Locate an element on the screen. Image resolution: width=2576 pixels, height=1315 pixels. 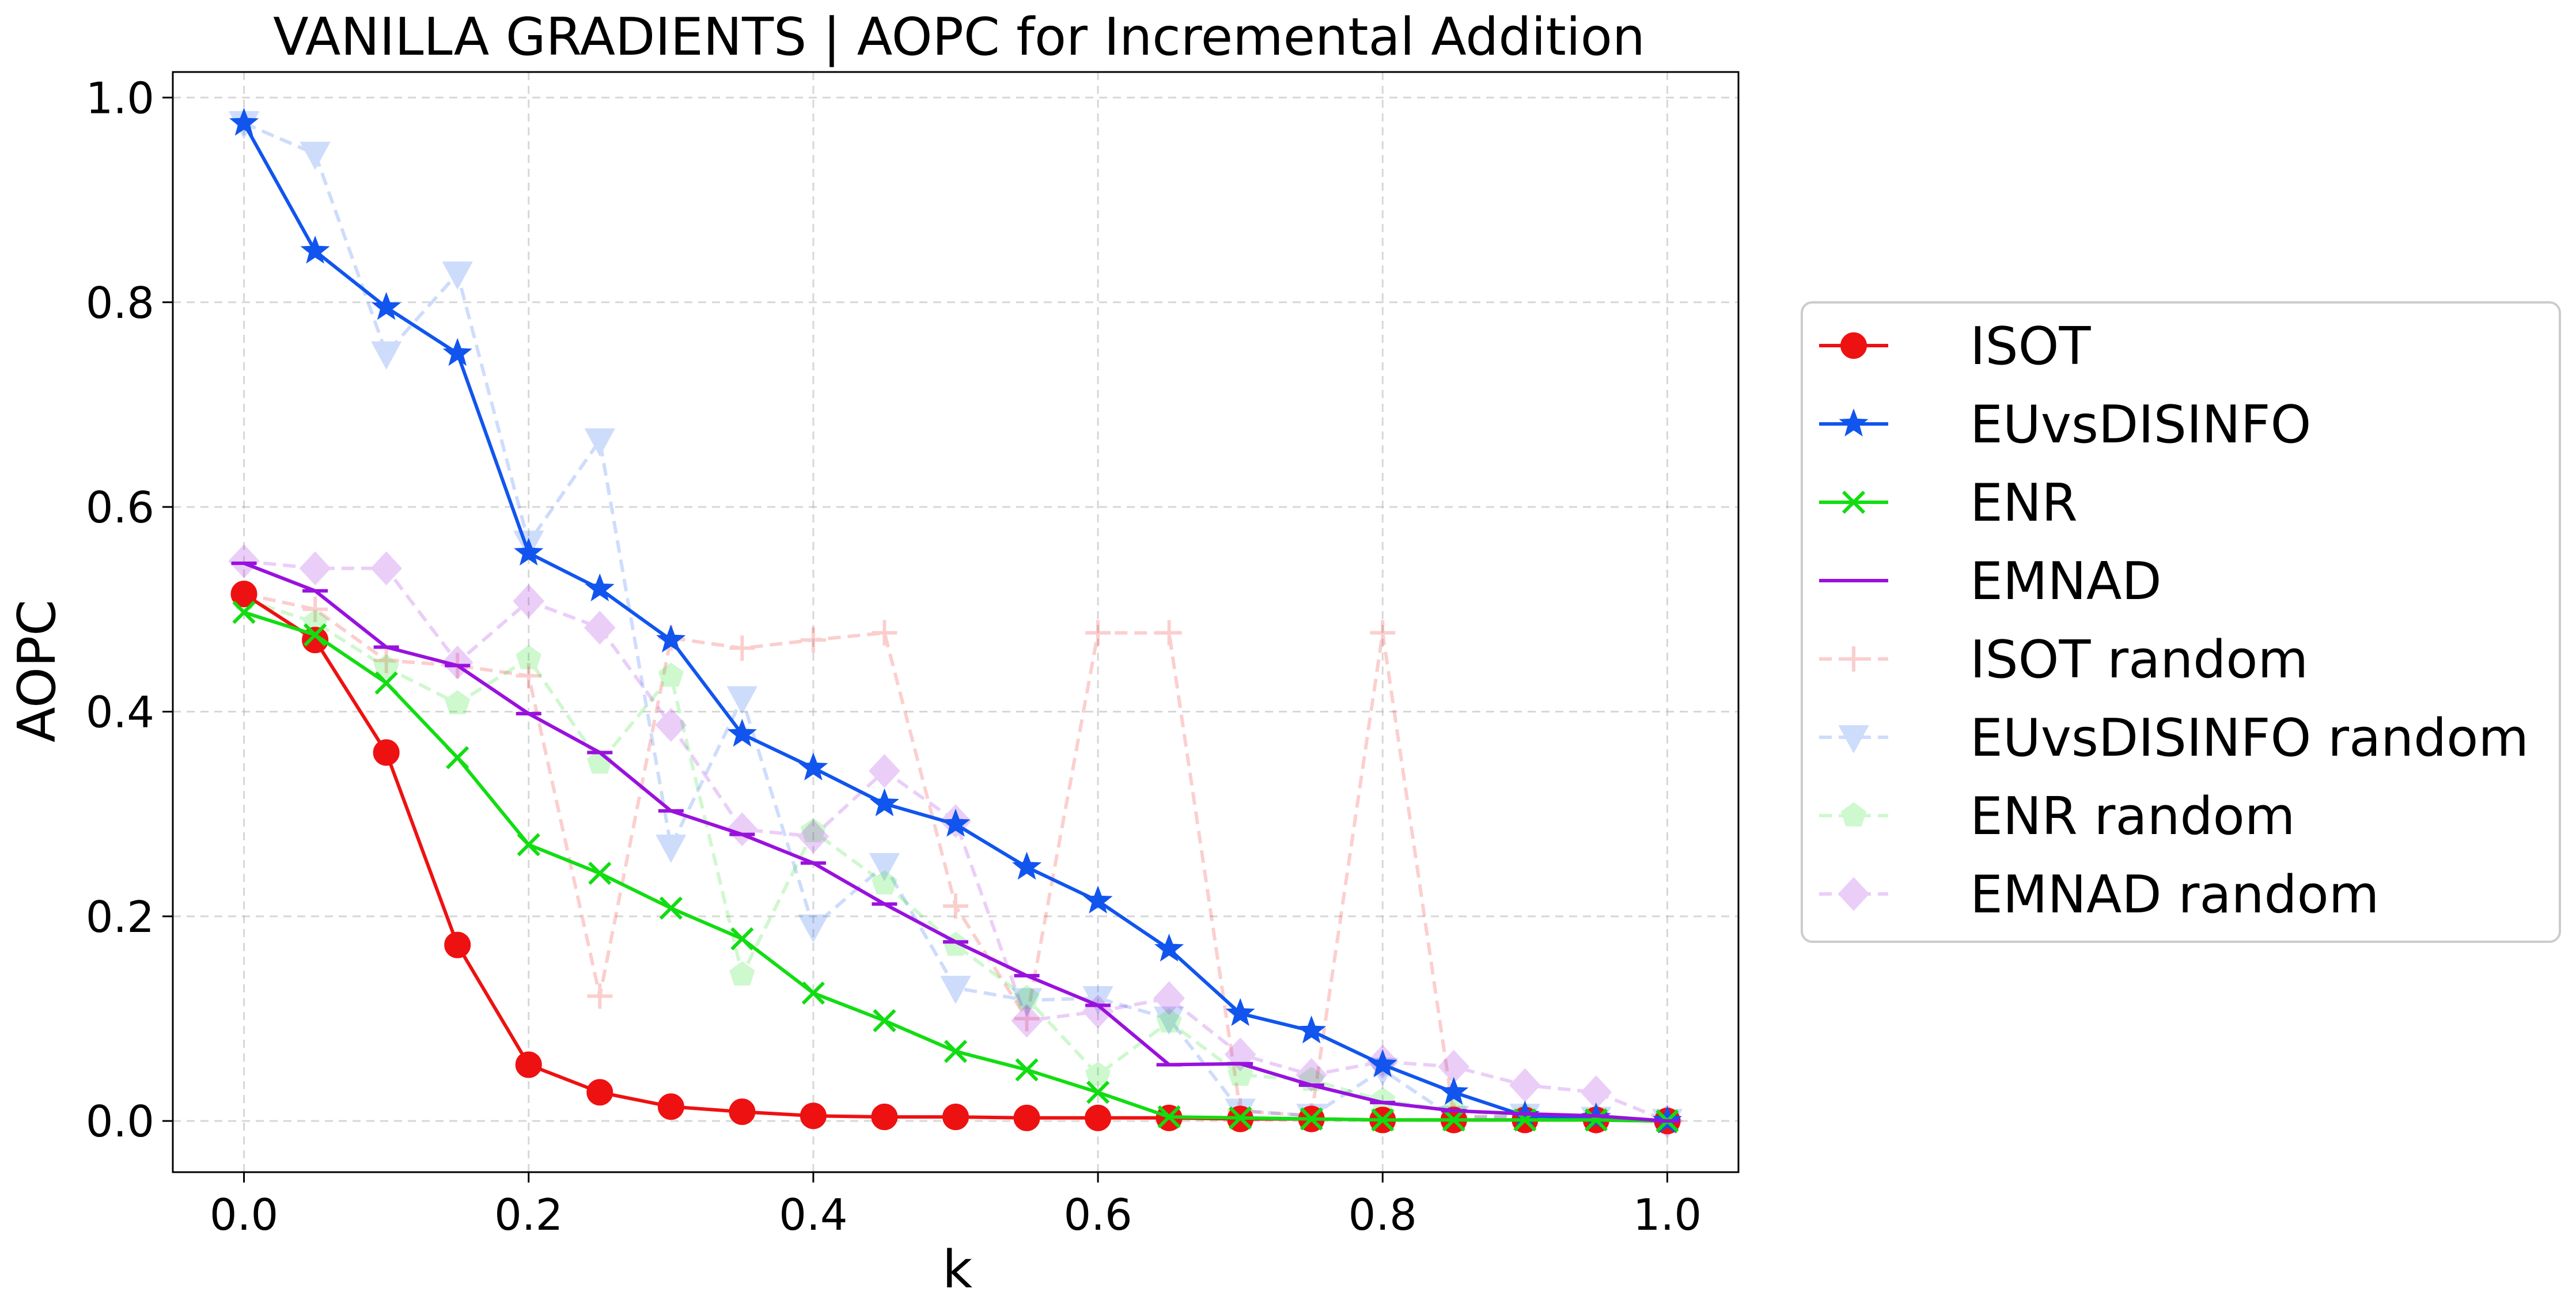
legend-swatch-isot is located at coordinates (1853, 346).